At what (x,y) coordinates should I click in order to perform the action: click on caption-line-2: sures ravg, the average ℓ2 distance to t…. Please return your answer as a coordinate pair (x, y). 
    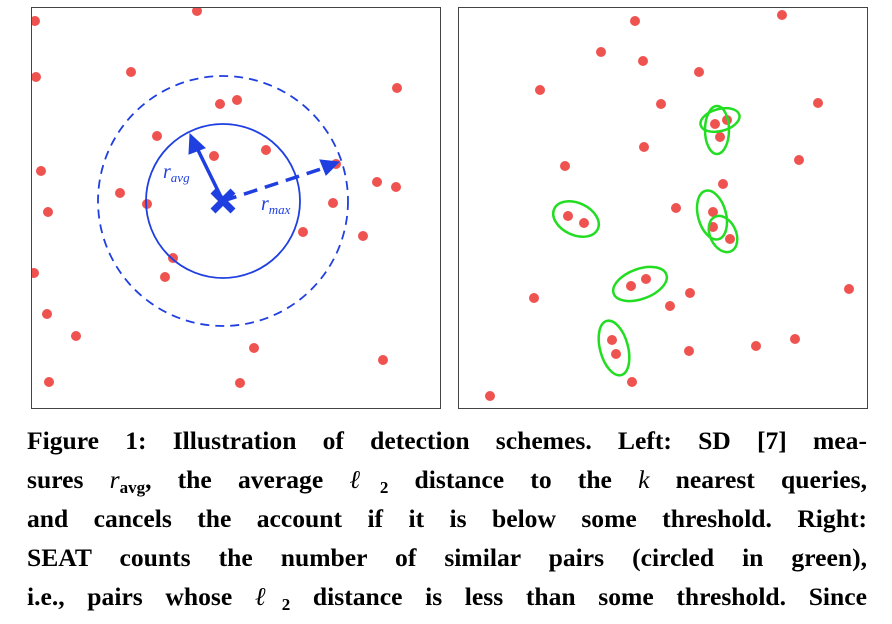
    Looking at the image, I should click on (447, 481).